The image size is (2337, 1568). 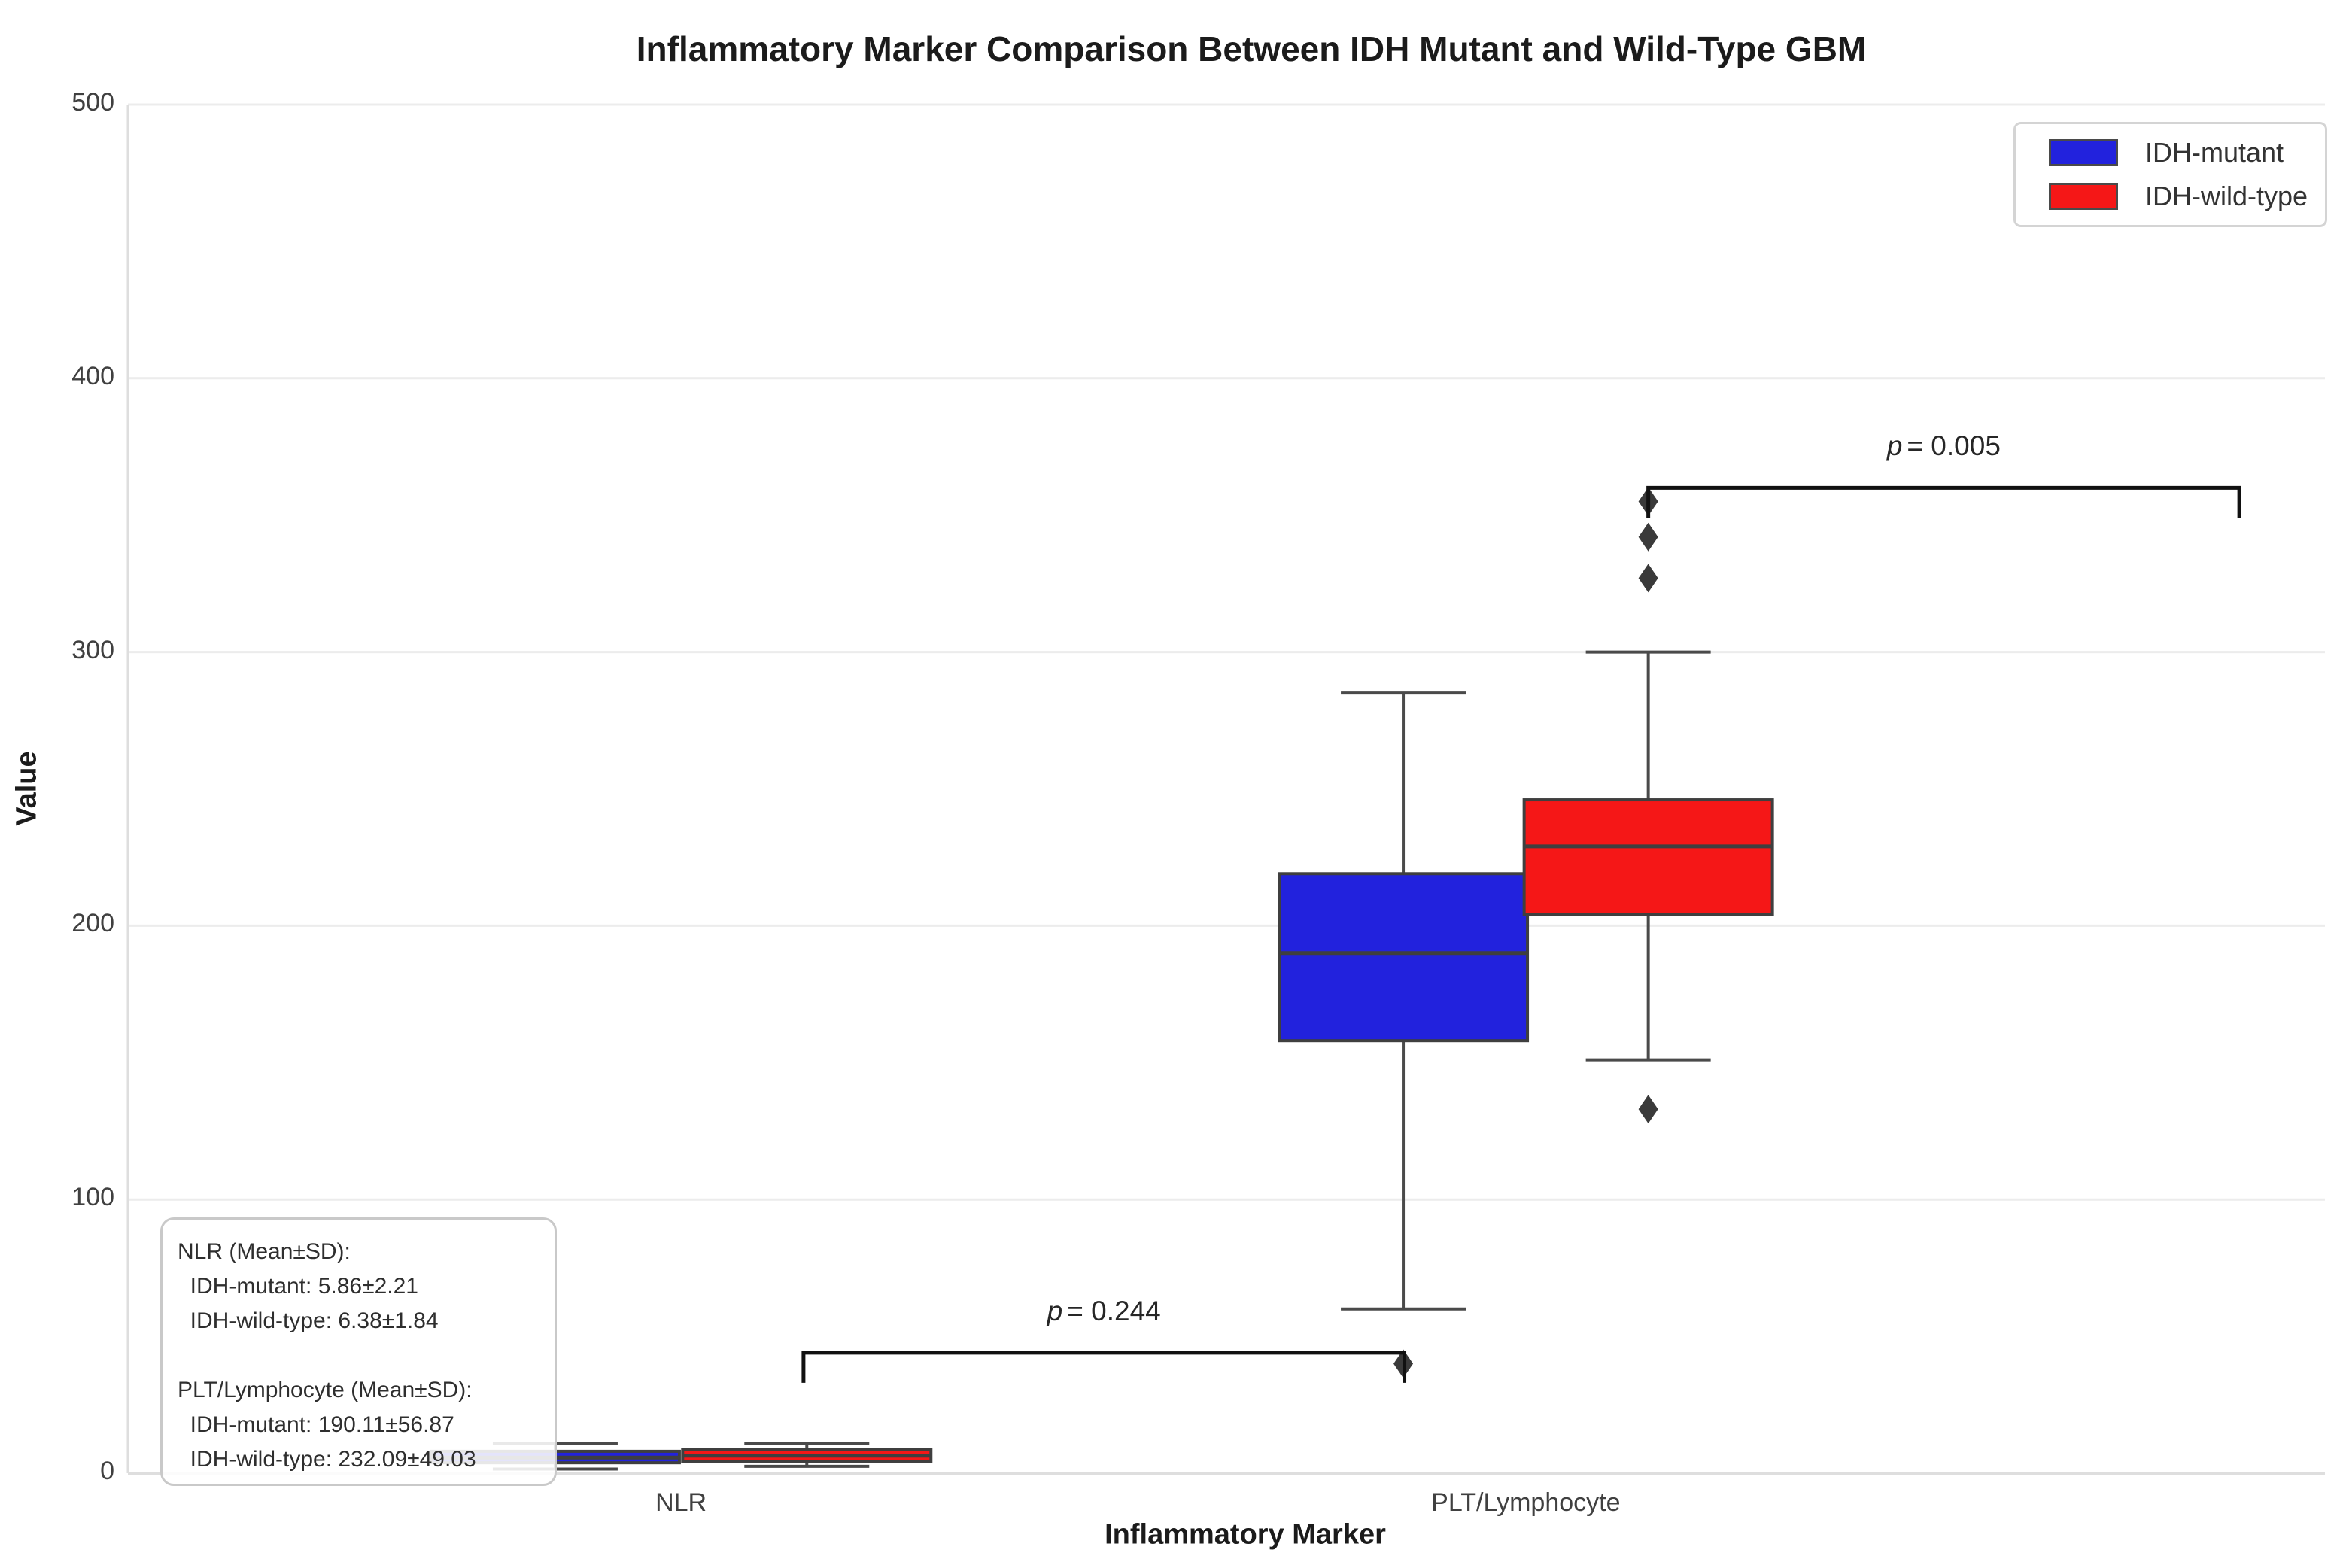 I want to click on y-tick-label: 300, so click(x=92, y=649).